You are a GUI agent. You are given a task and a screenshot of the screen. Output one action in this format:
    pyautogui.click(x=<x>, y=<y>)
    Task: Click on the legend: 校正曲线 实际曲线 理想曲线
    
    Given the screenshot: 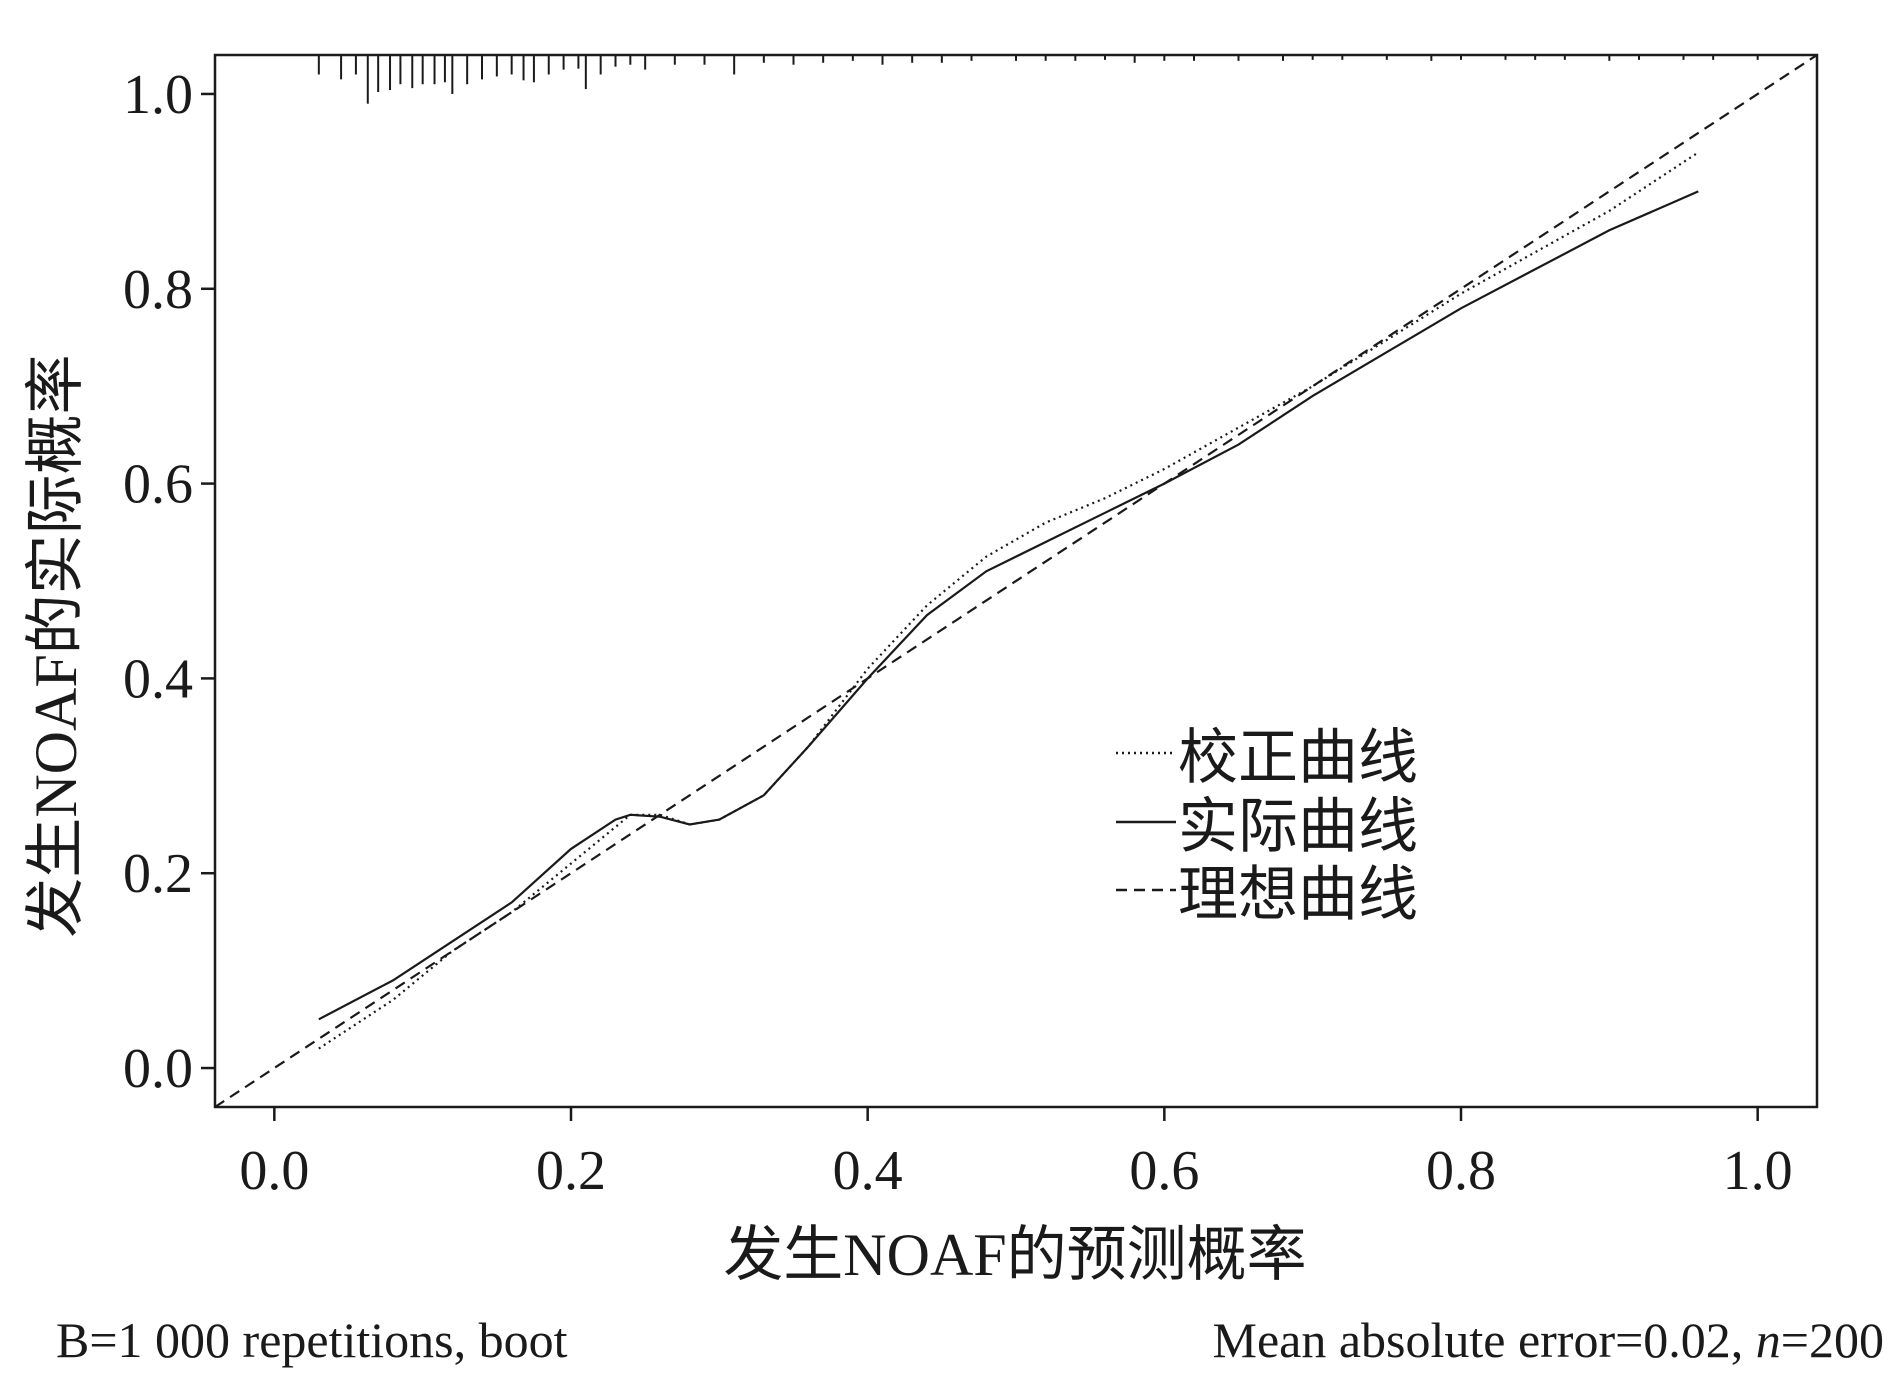 What is the action you would take?
    pyautogui.click(x=1267, y=826)
    